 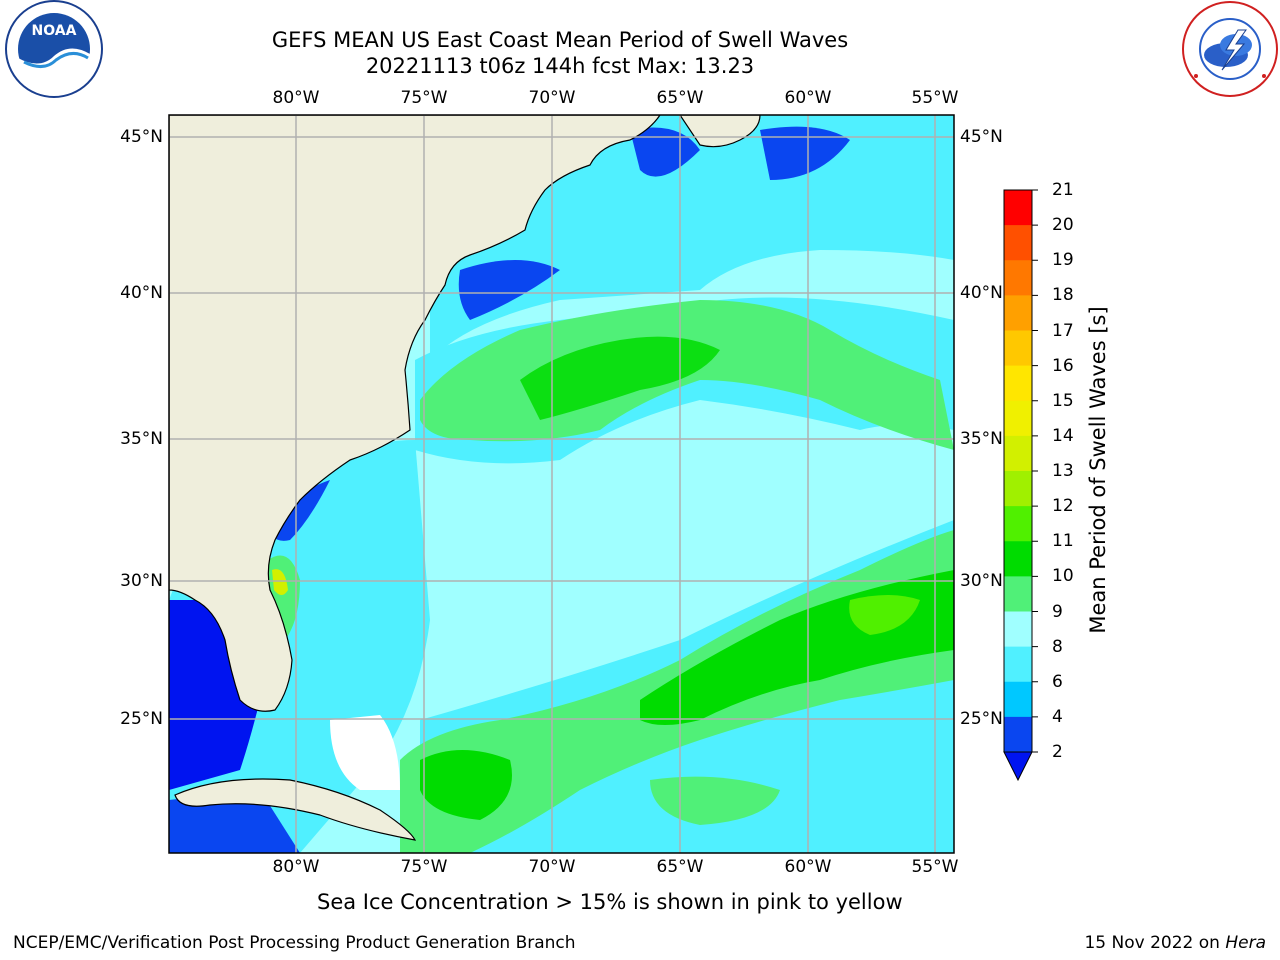 I want to click on contour-green-dark-north, so click(x=620, y=378).